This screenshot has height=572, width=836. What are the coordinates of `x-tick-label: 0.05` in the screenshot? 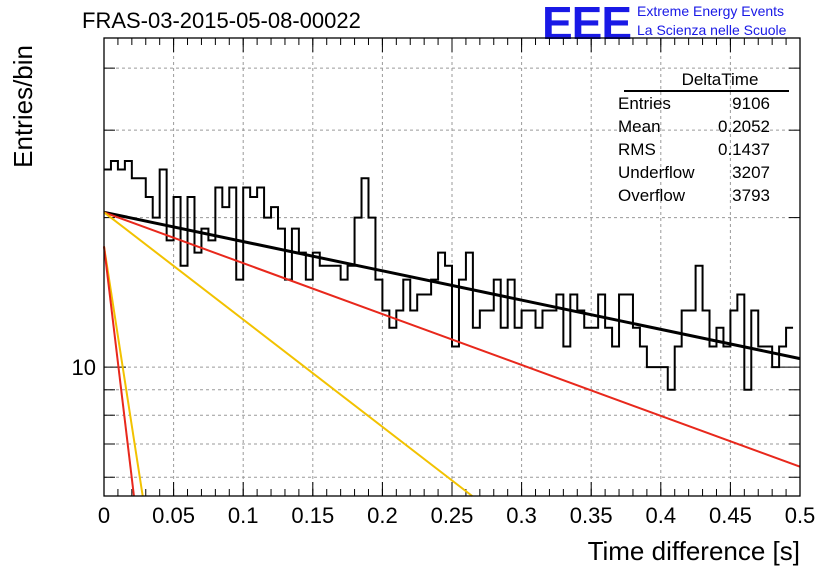 It's located at (173, 515).